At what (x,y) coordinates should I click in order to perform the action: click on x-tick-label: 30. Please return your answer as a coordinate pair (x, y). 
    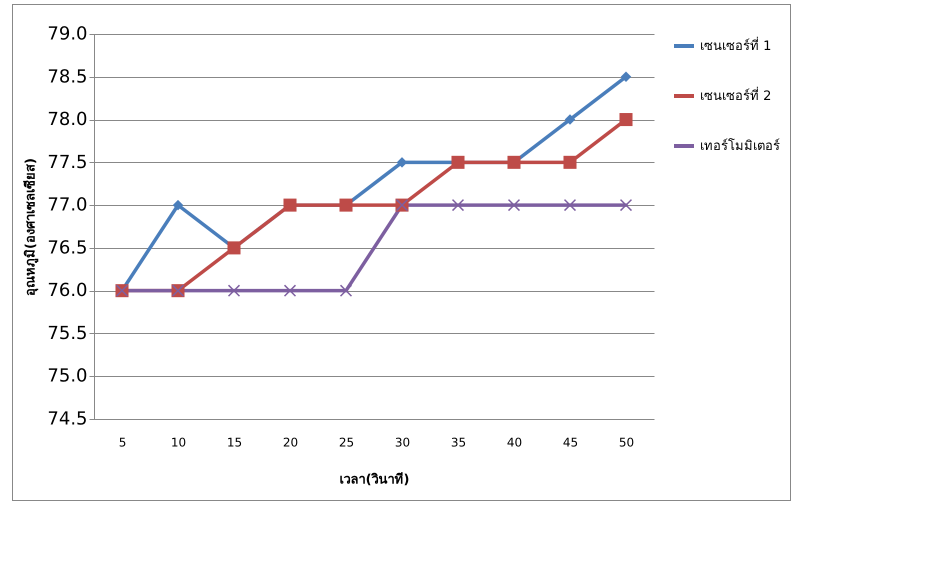
    Looking at the image, I should click on (402, 443).